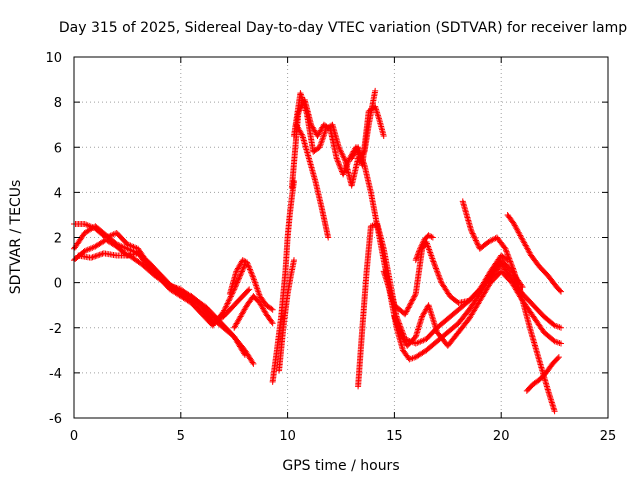 This screenshot has width=640, height=480. What do you see at coordinates (58, 193) in the screenshot?
I see `y-tick-label: 4` at bounding box center [58, 193].